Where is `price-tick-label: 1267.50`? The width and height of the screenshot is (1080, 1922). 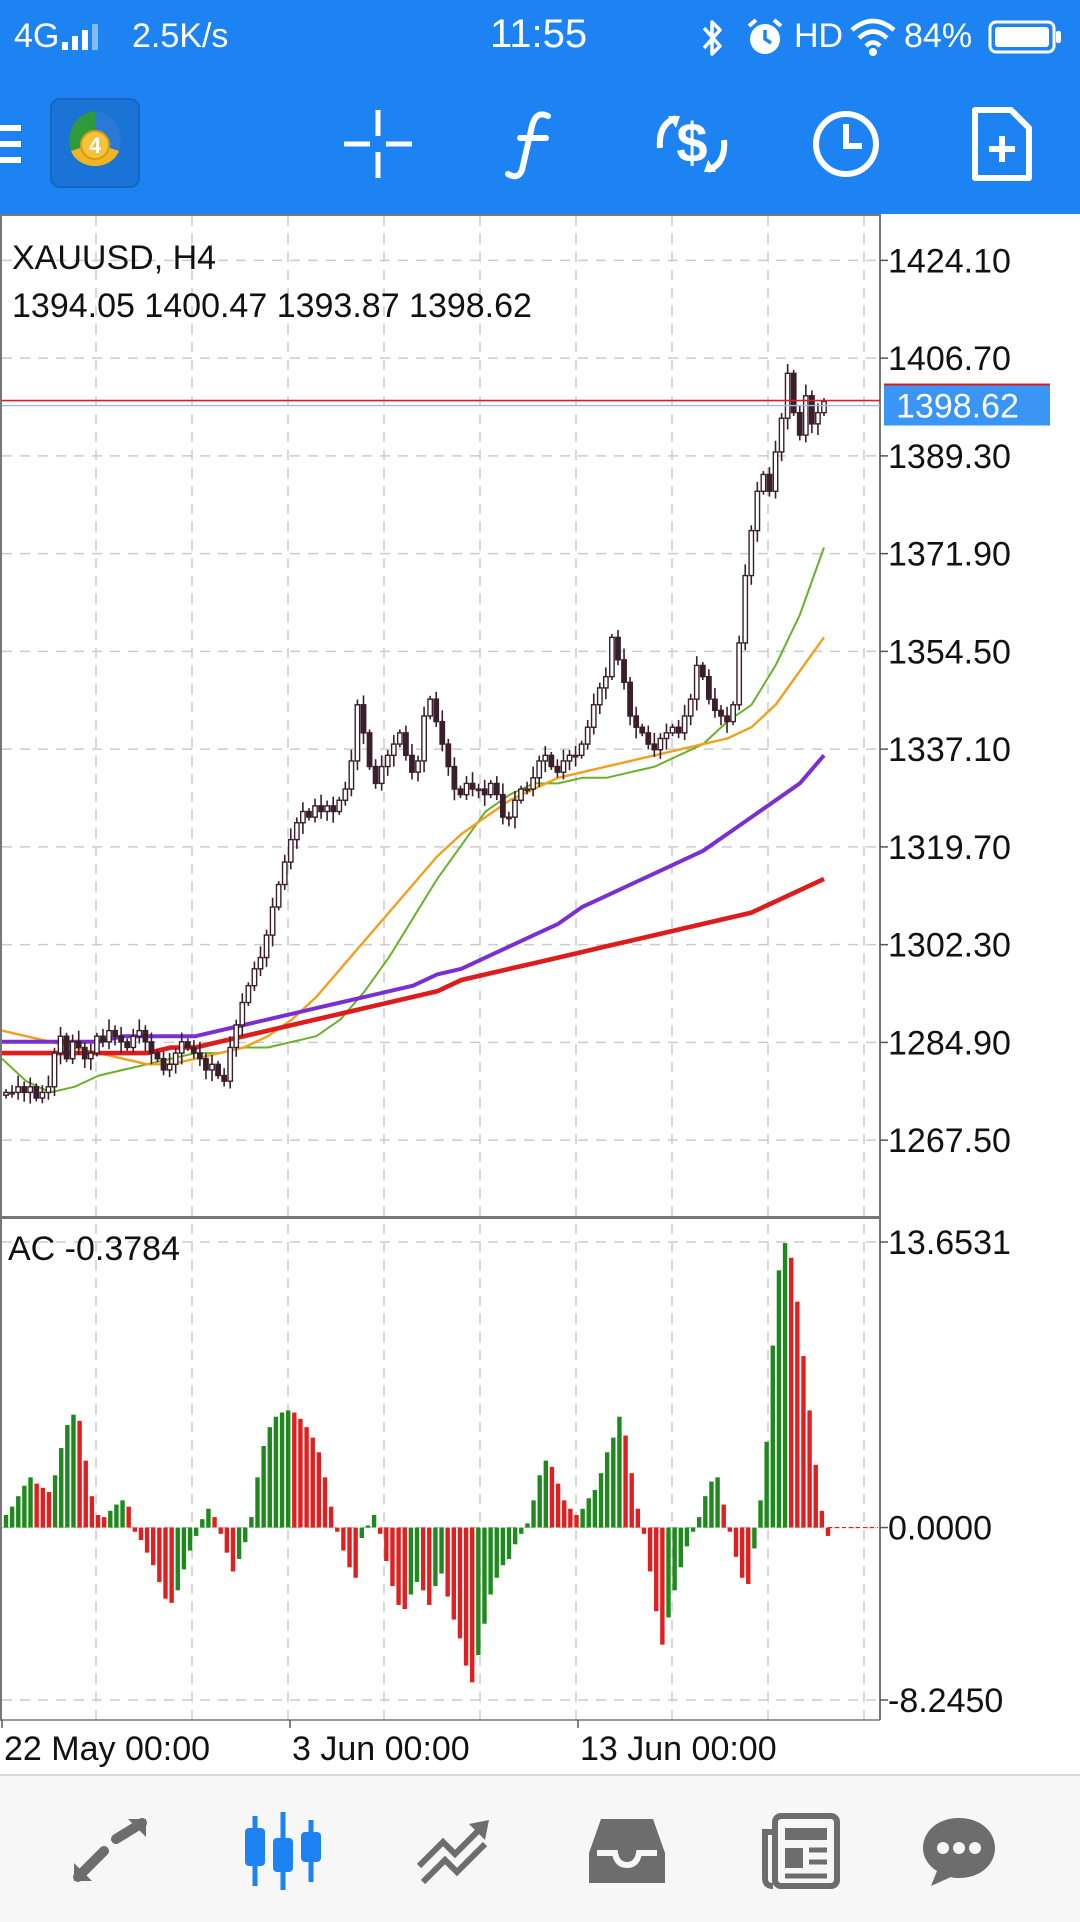 price-tick-label: 1267.50 is located at coordinates (949, 1141).